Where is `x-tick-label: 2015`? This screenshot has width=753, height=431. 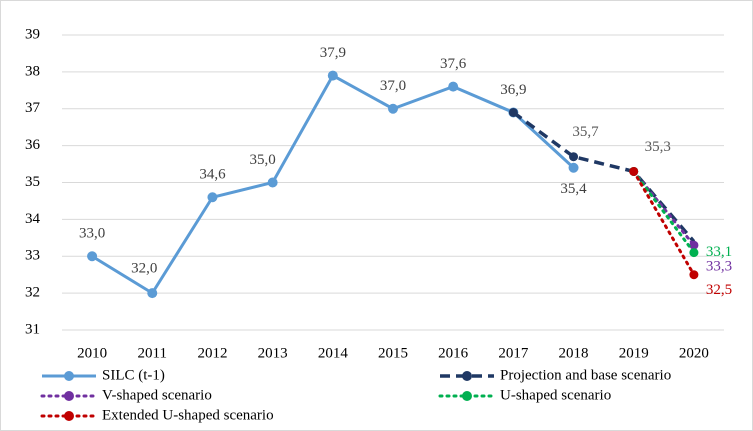
x-tick-label: 2015 is located at coordinates (393, 353).